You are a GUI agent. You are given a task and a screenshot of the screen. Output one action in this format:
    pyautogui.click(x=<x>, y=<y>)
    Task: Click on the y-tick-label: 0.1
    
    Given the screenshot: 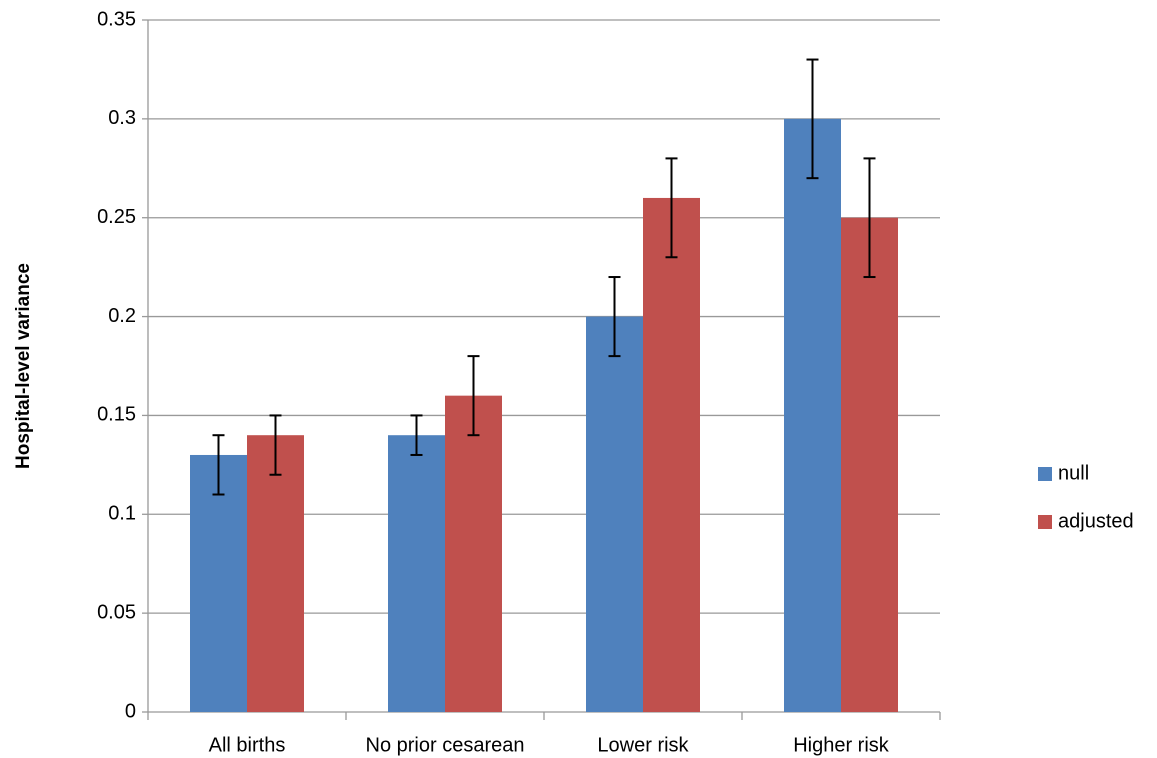 What is the action you would take?
    pyautogui.click(x=122, y=514)
    